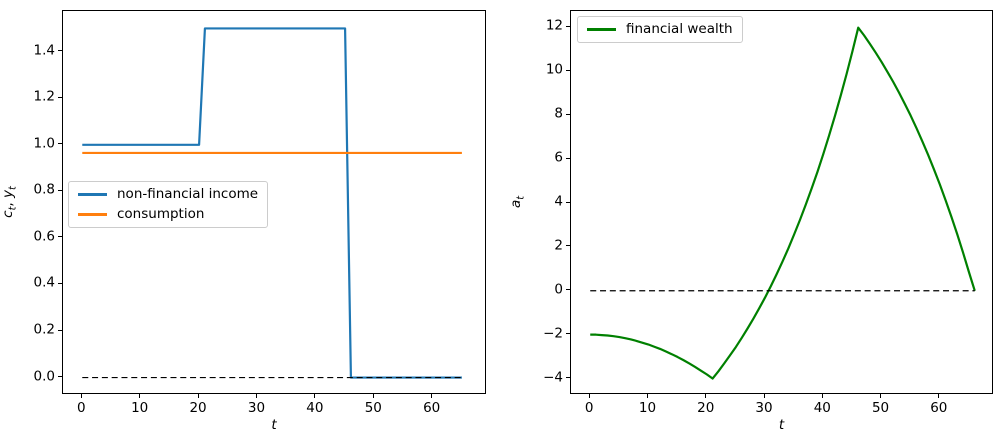 This screenshot has width=1002, height=448. What do you see at coordinates (92, 214) in the screenshot?
I see `consumption-line-sample` at bounding box center [92, 214].